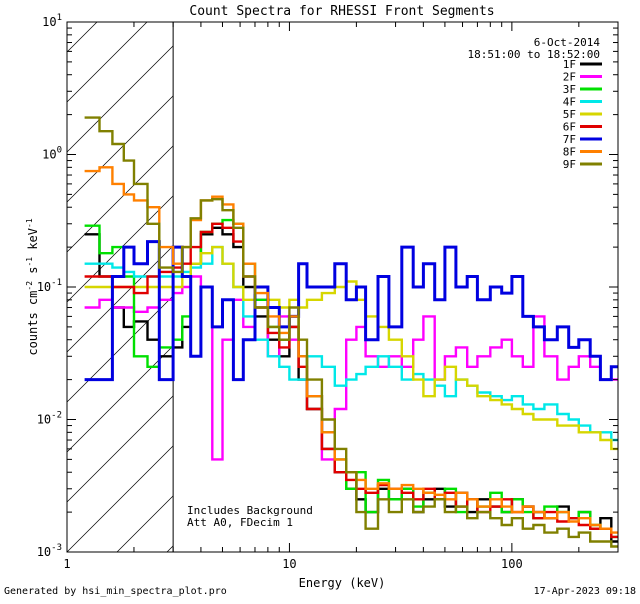 This screenshot has height=604, width=640. What do you see at coordinates (52, 21) in the screenshot?
I see `y-tick-label: 10¹` at bounding box center [52, 21].